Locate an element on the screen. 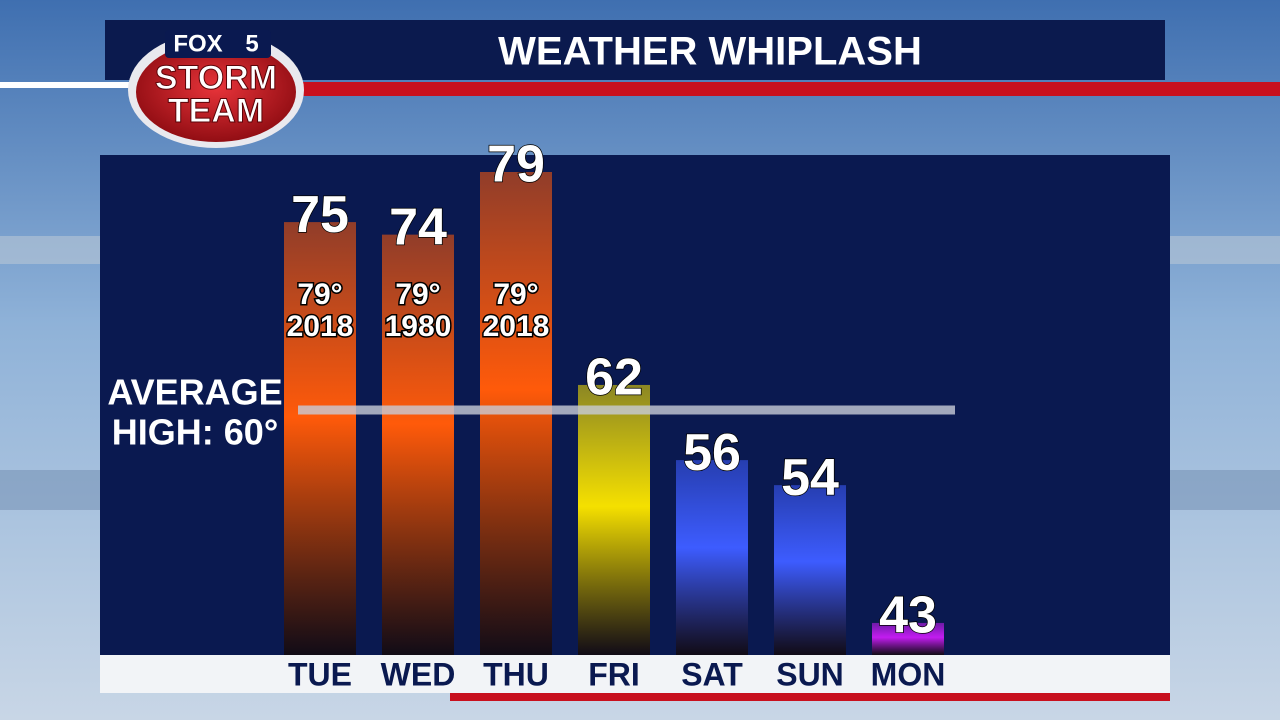 The width and height of the screenshot is (1280, 725). x-tick-label: THU is located at coordinates (516, 674).